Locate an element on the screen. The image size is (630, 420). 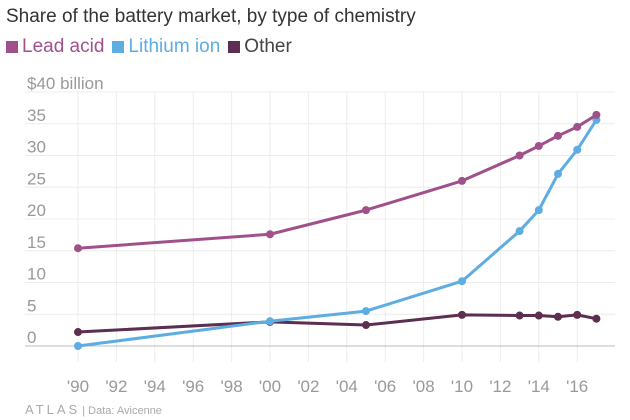
source-note: | Data: Avicenne is located at coordinates (122, 411).